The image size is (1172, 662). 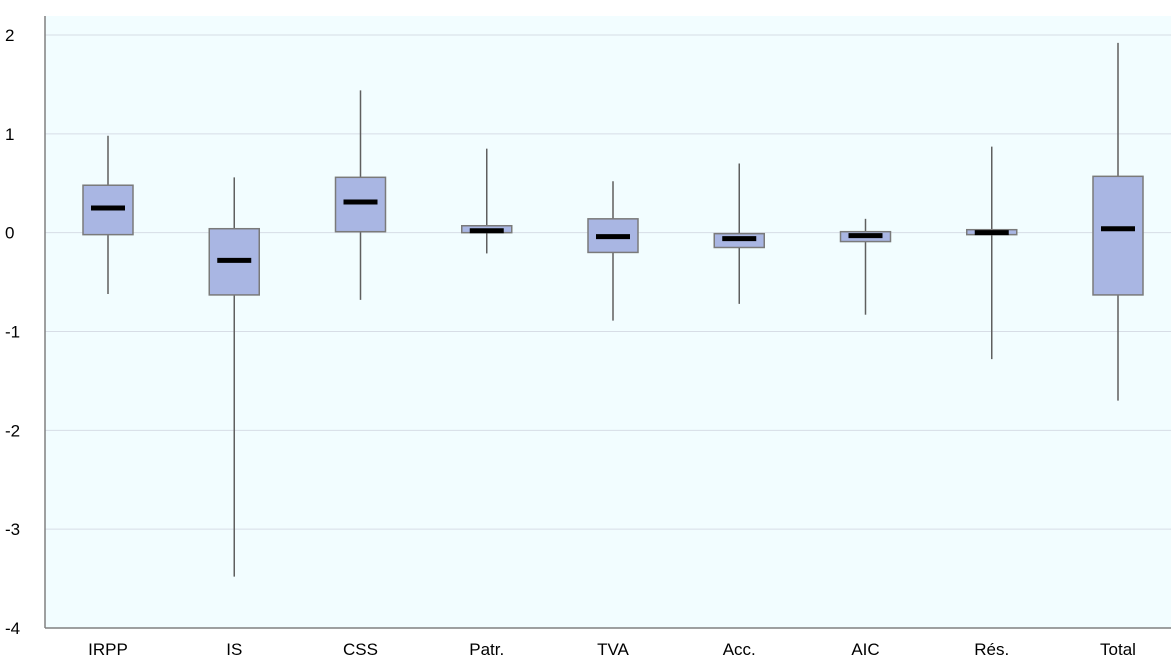 What do you see at coordinates (1118, 649) in the screenshot?
I see `x-tick-label: Total` at bounding box center [1118, 649].